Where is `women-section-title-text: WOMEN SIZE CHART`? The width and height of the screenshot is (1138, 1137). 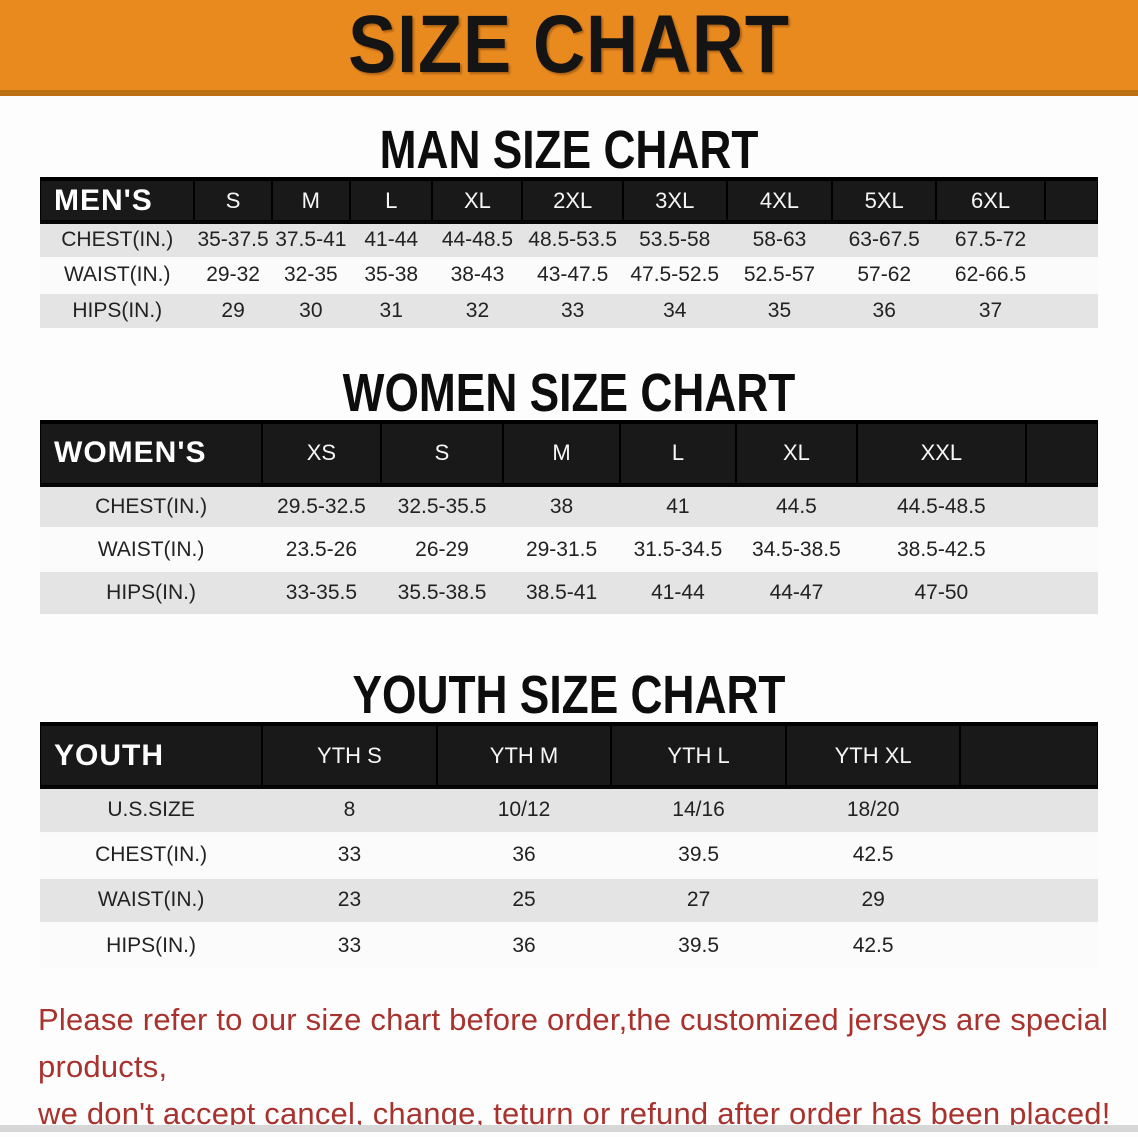
women-section-title-text: WOMEN SIZE CHART is located at coordinates (569, 392).